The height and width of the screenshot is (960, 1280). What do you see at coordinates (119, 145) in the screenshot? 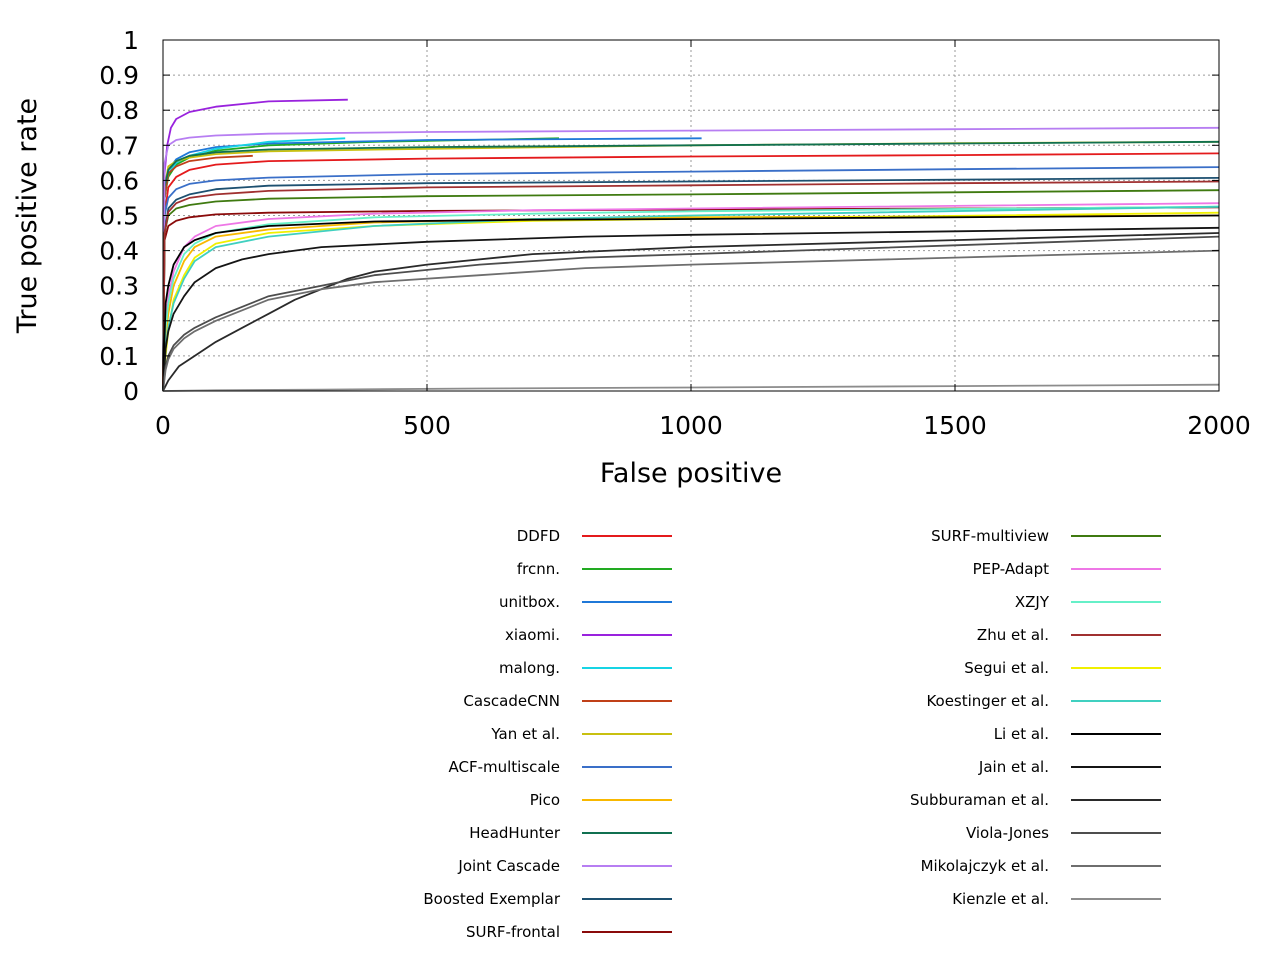
I see `y-tick-label: 0.7` at bounding box center [119, 145].